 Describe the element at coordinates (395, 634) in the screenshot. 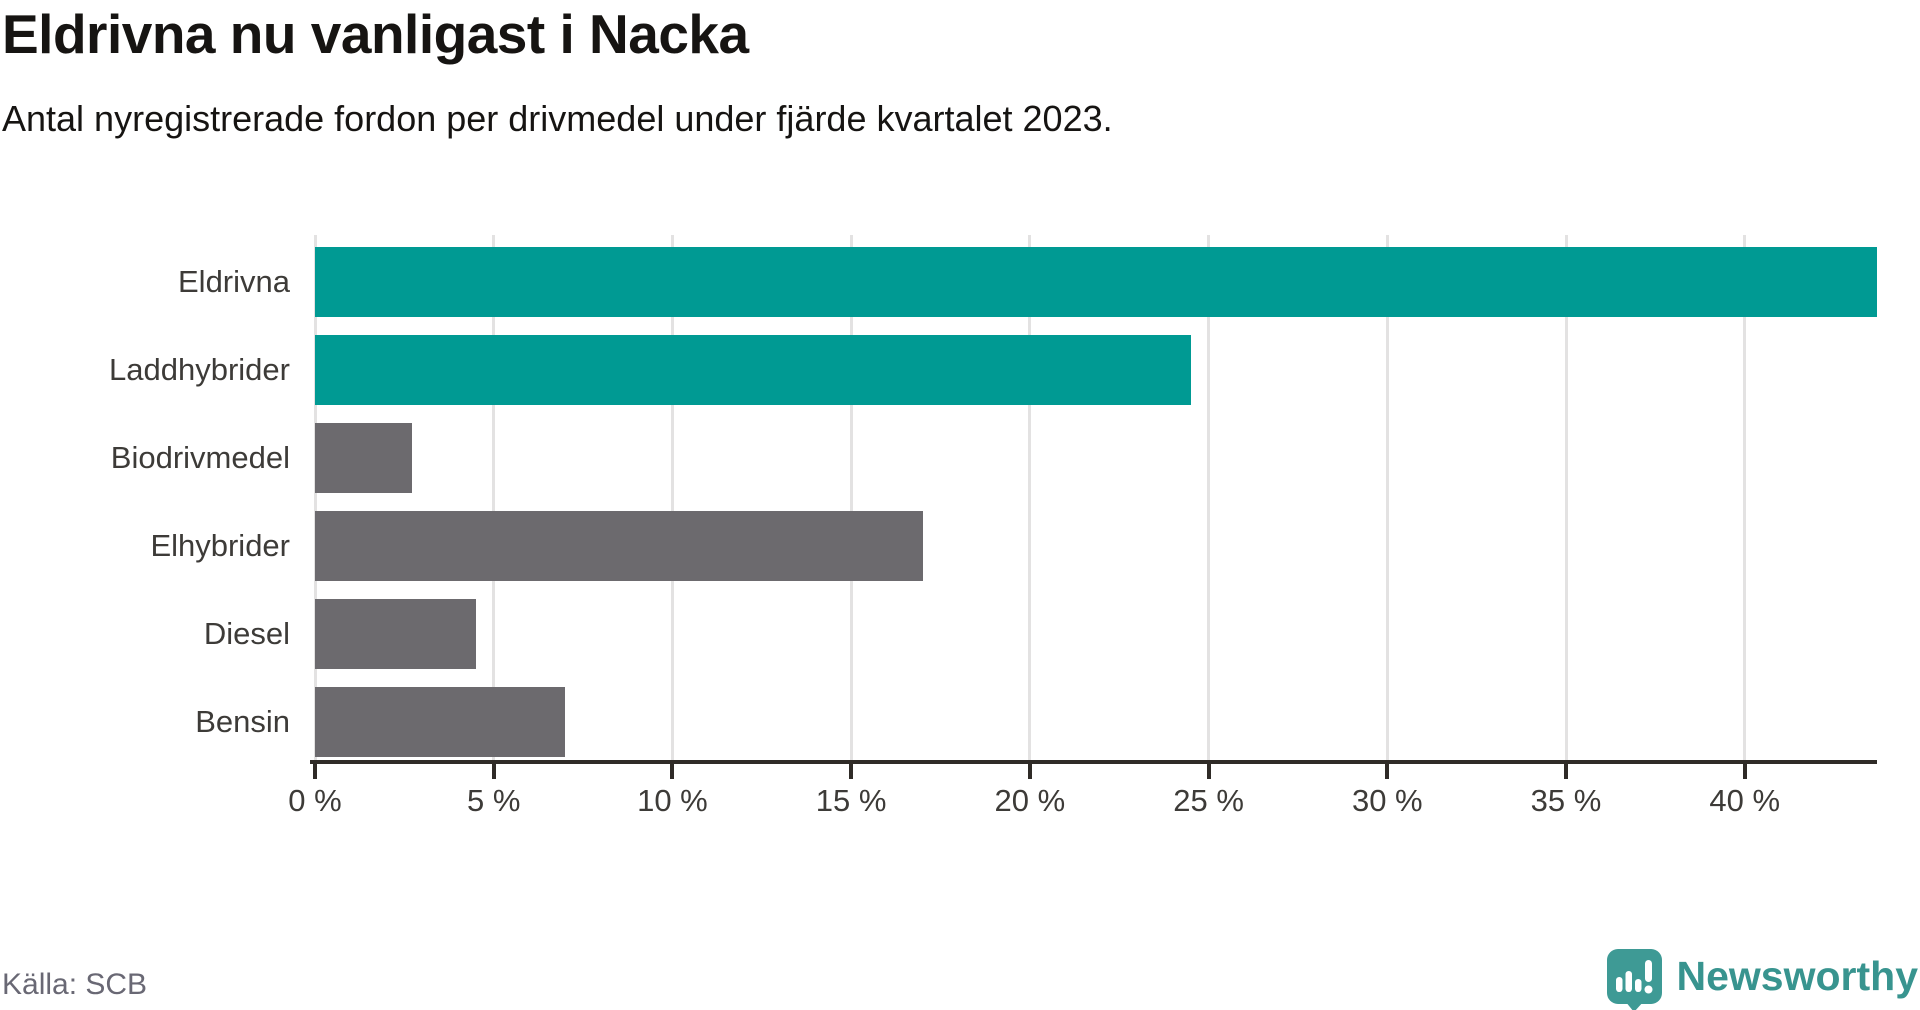

I see `bar-diesel` at that location.